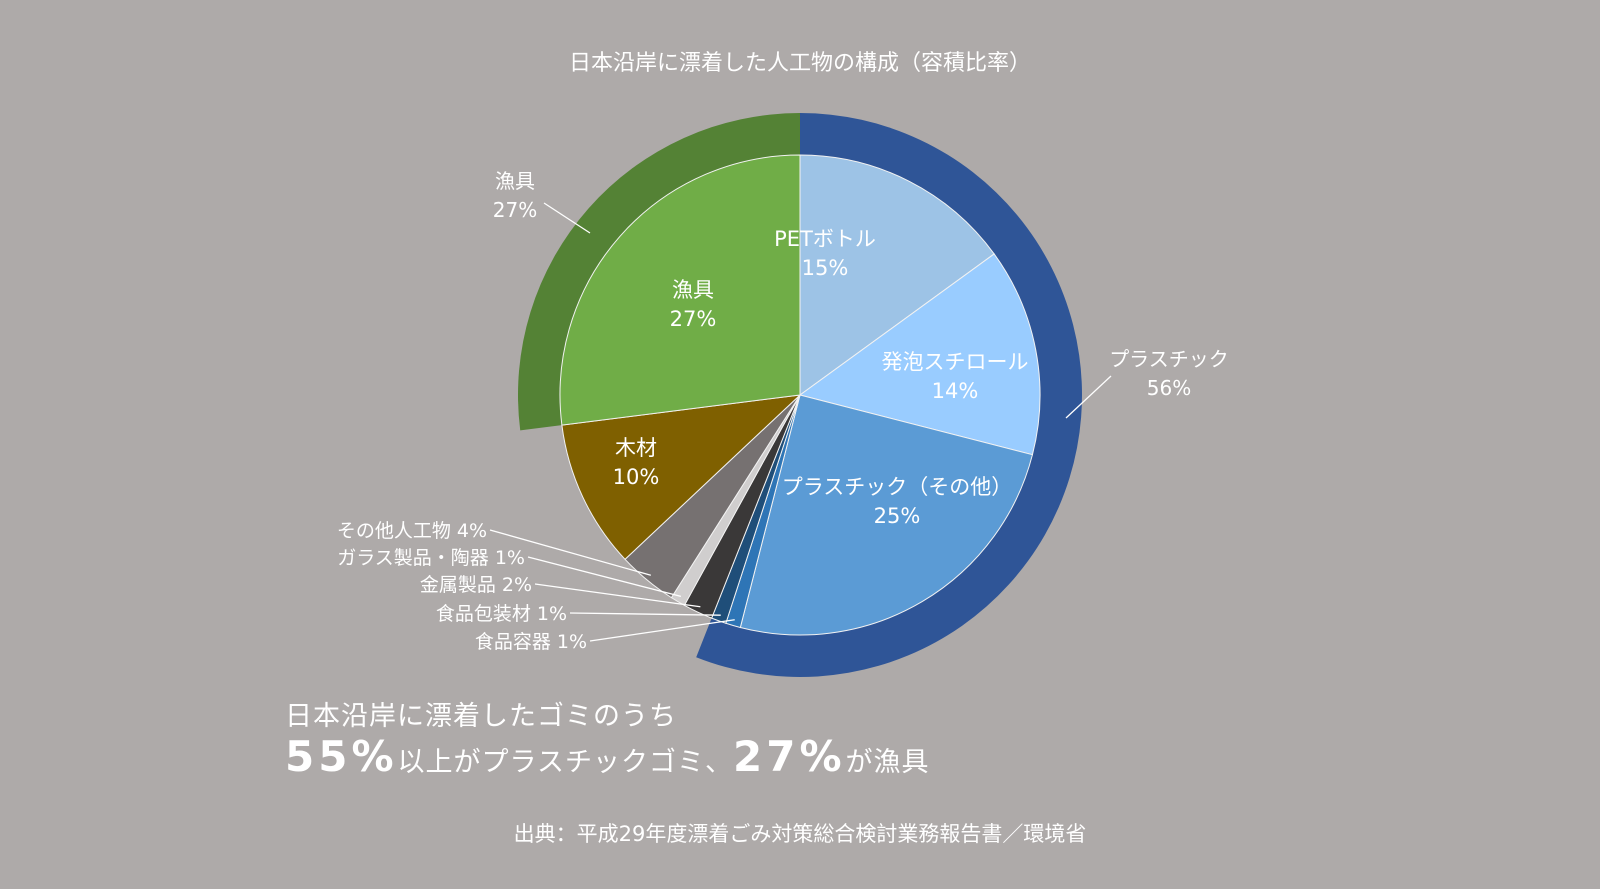 The width and height of the screenshot is (1600, 889). What do you see at coordinates (800, 834) in the screenshot?
I see `source-citation: 出典：平成29年度漂着ごみ対策総合検討業務報告書／環境省` at bounding box center [800, 834].